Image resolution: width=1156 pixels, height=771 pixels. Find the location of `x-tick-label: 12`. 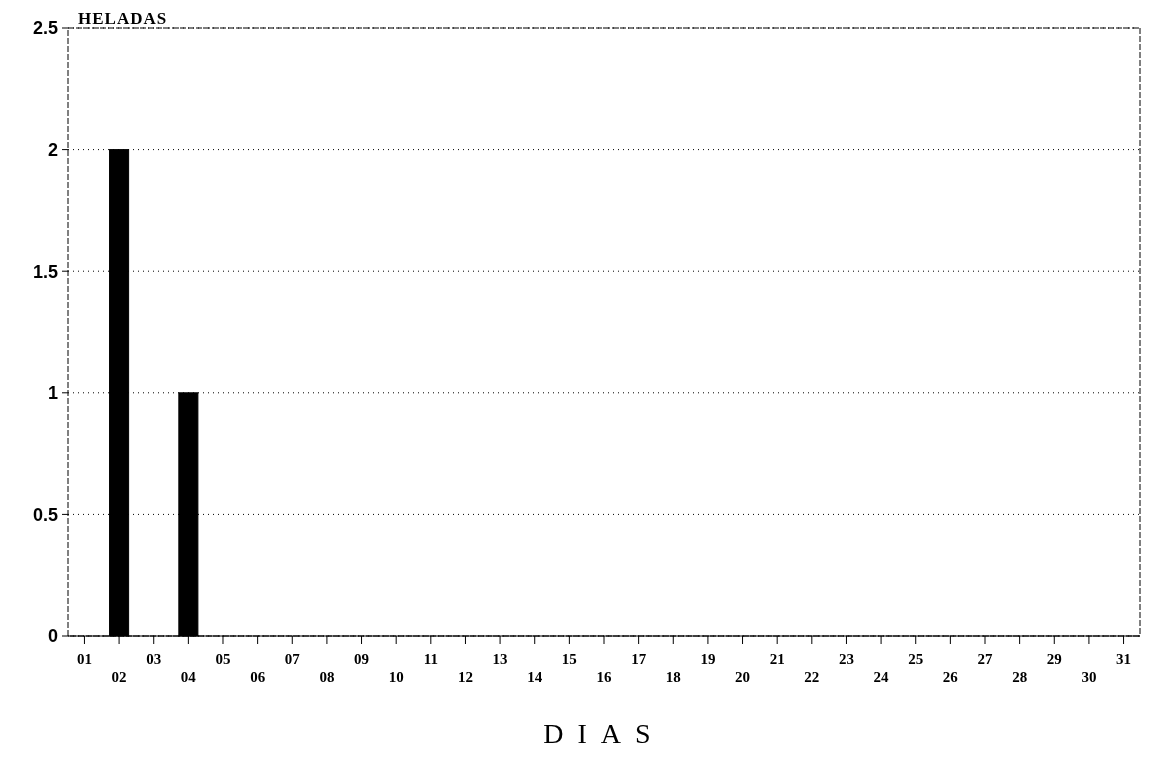

x-tick-label: 12 is located at coordinates (465, 677).